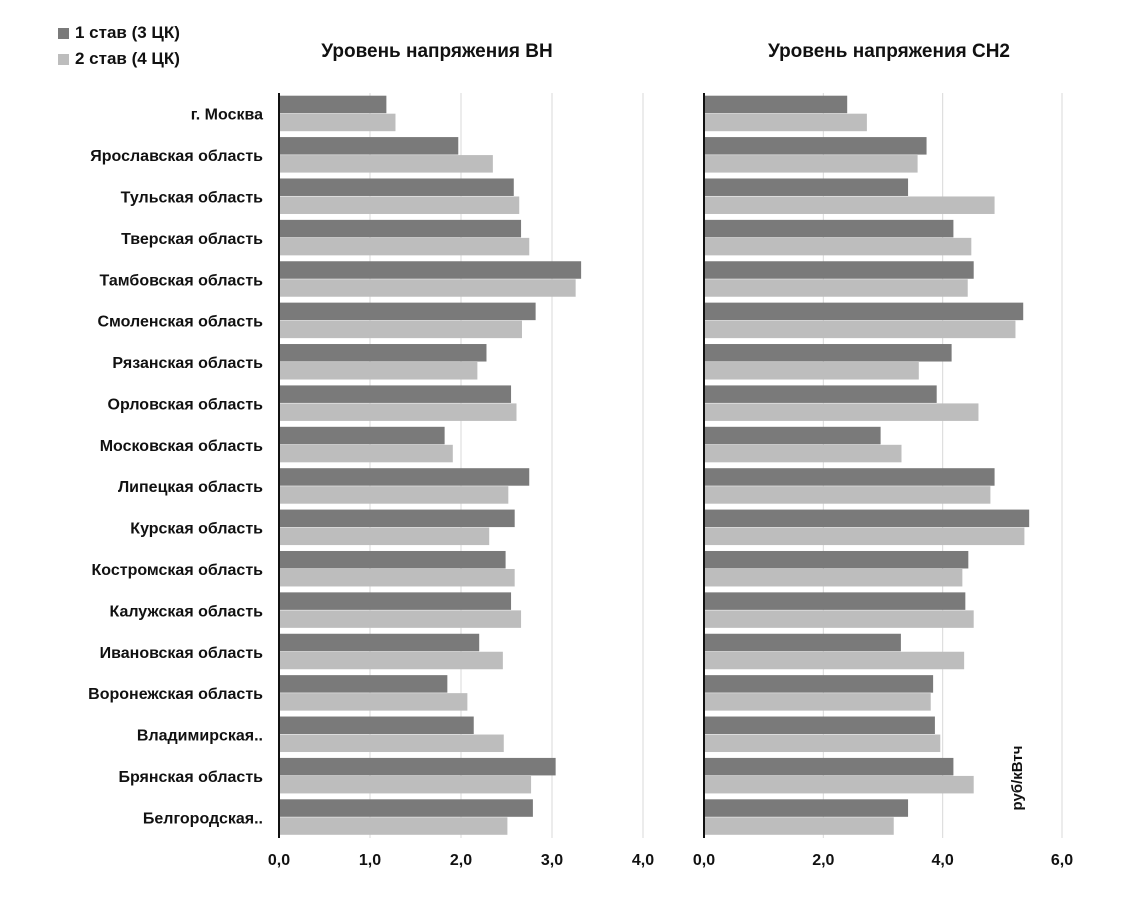  Describe the element at coordinates (175, 694) in the screenshot. I see `category-label: Воронежская область` at that location.